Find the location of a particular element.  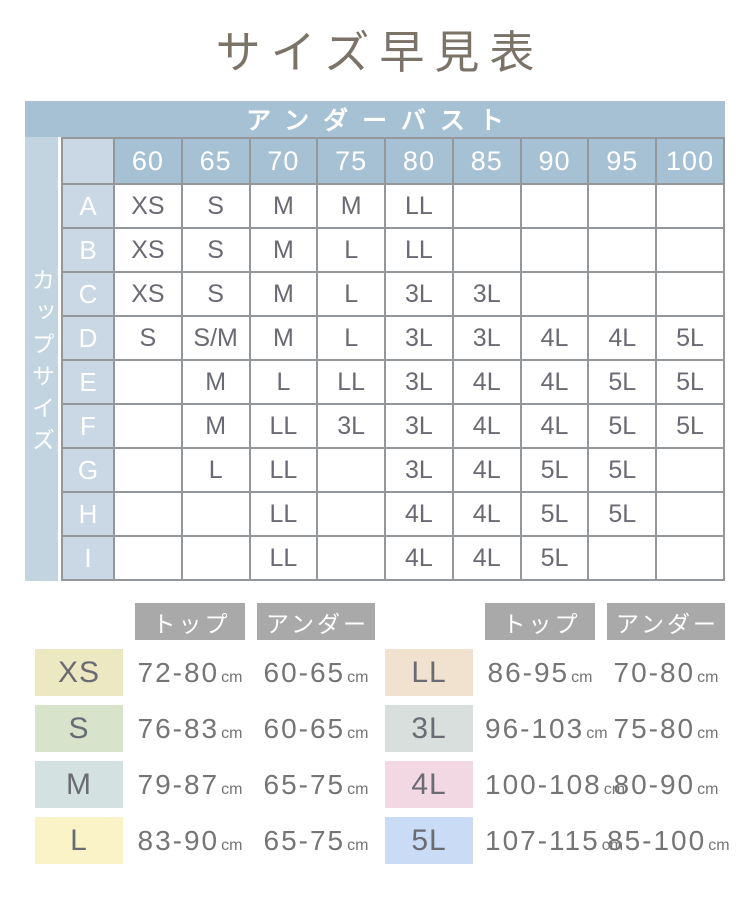

legend-size-swatch: 4L is located at coordinates (429, 784).